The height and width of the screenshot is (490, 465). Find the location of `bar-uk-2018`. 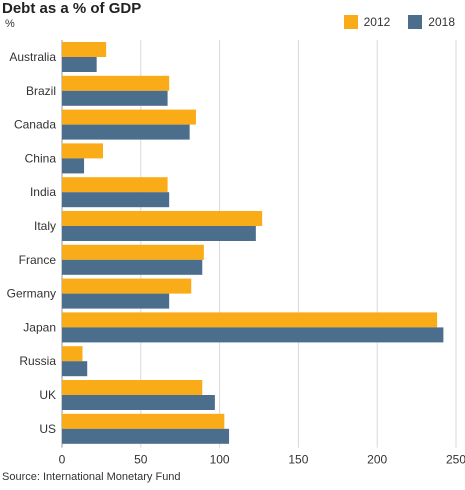

bar-uk-2018 is located at coordinates (138, 402).